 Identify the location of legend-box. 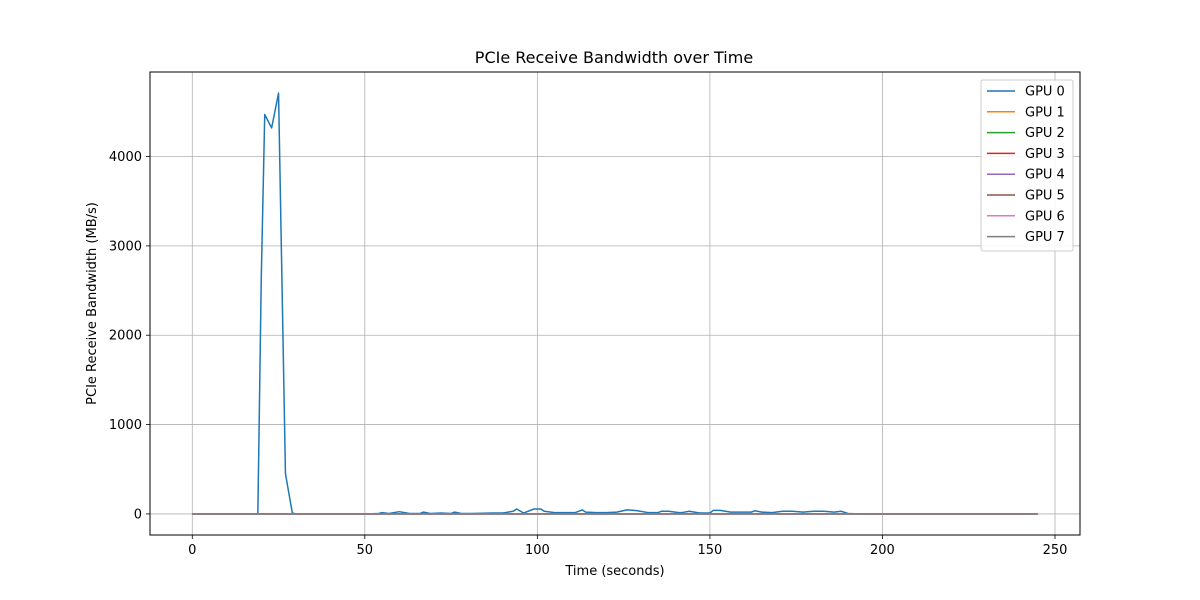
(1027, 165).